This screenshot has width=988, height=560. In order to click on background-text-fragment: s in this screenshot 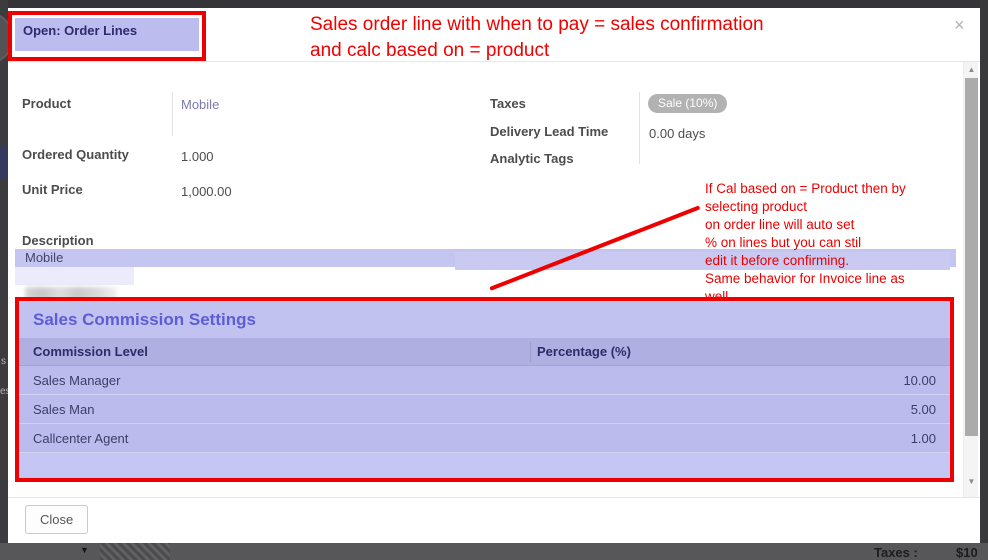, I will do `click(3, 361)`.